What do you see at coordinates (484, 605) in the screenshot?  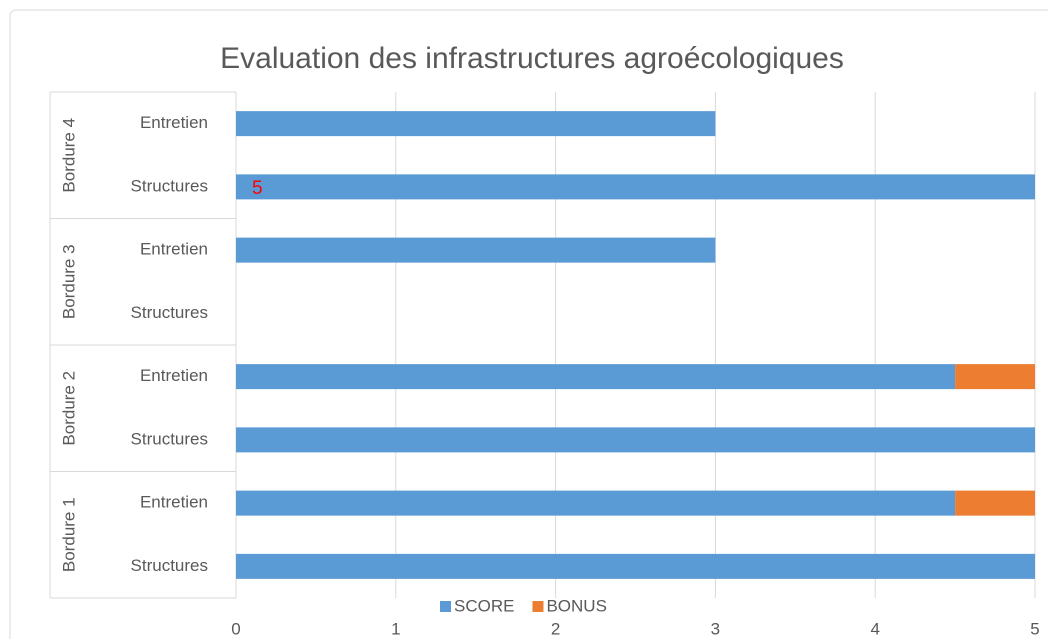 I see `legend-label: SCORE` at bounding box center [484, 605].